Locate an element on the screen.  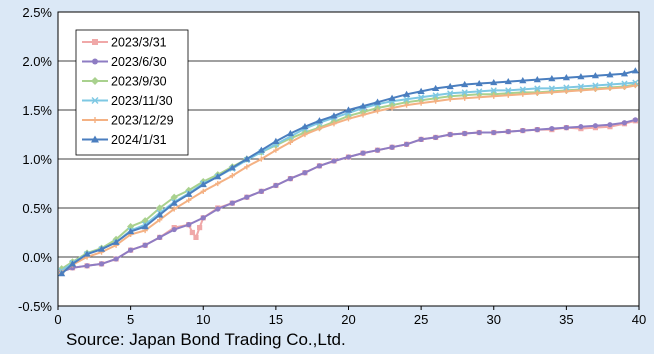
legend-label: 2023/3/31 is located at coordinates (139, 43).